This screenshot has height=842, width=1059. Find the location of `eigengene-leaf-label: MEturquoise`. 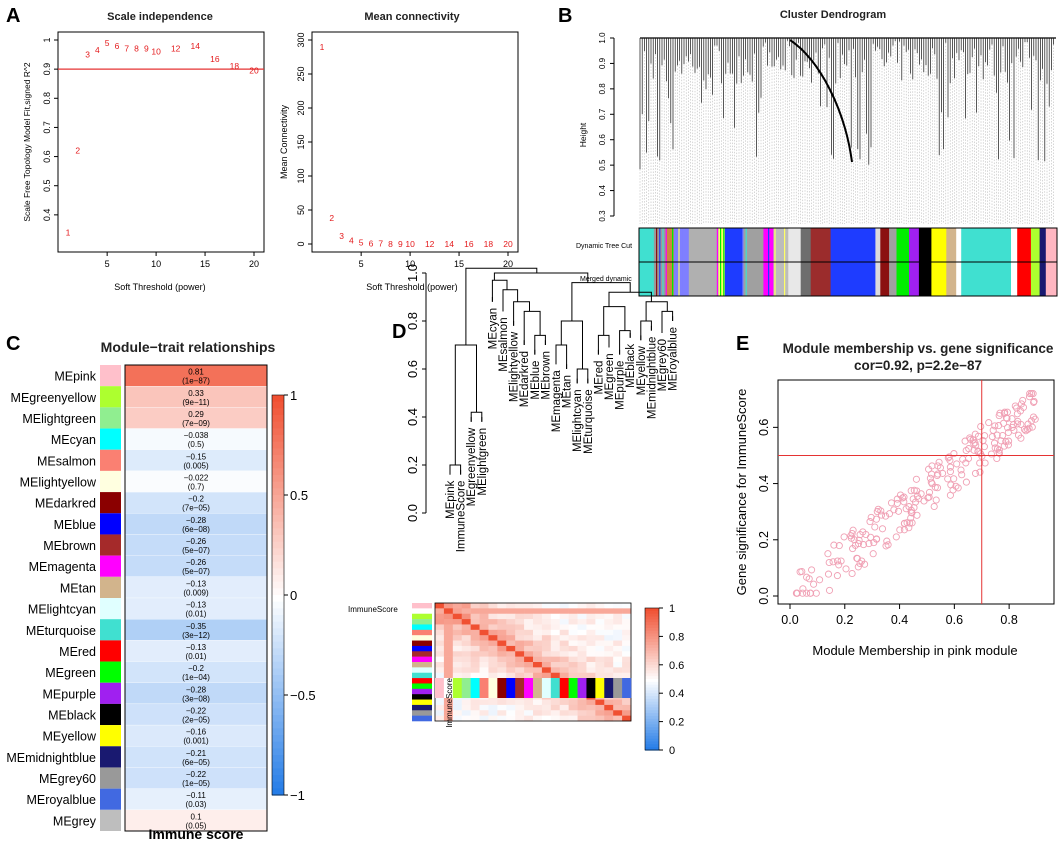

eigengene-leaf-label: MEturquoise is located at coordinates (589, 421).